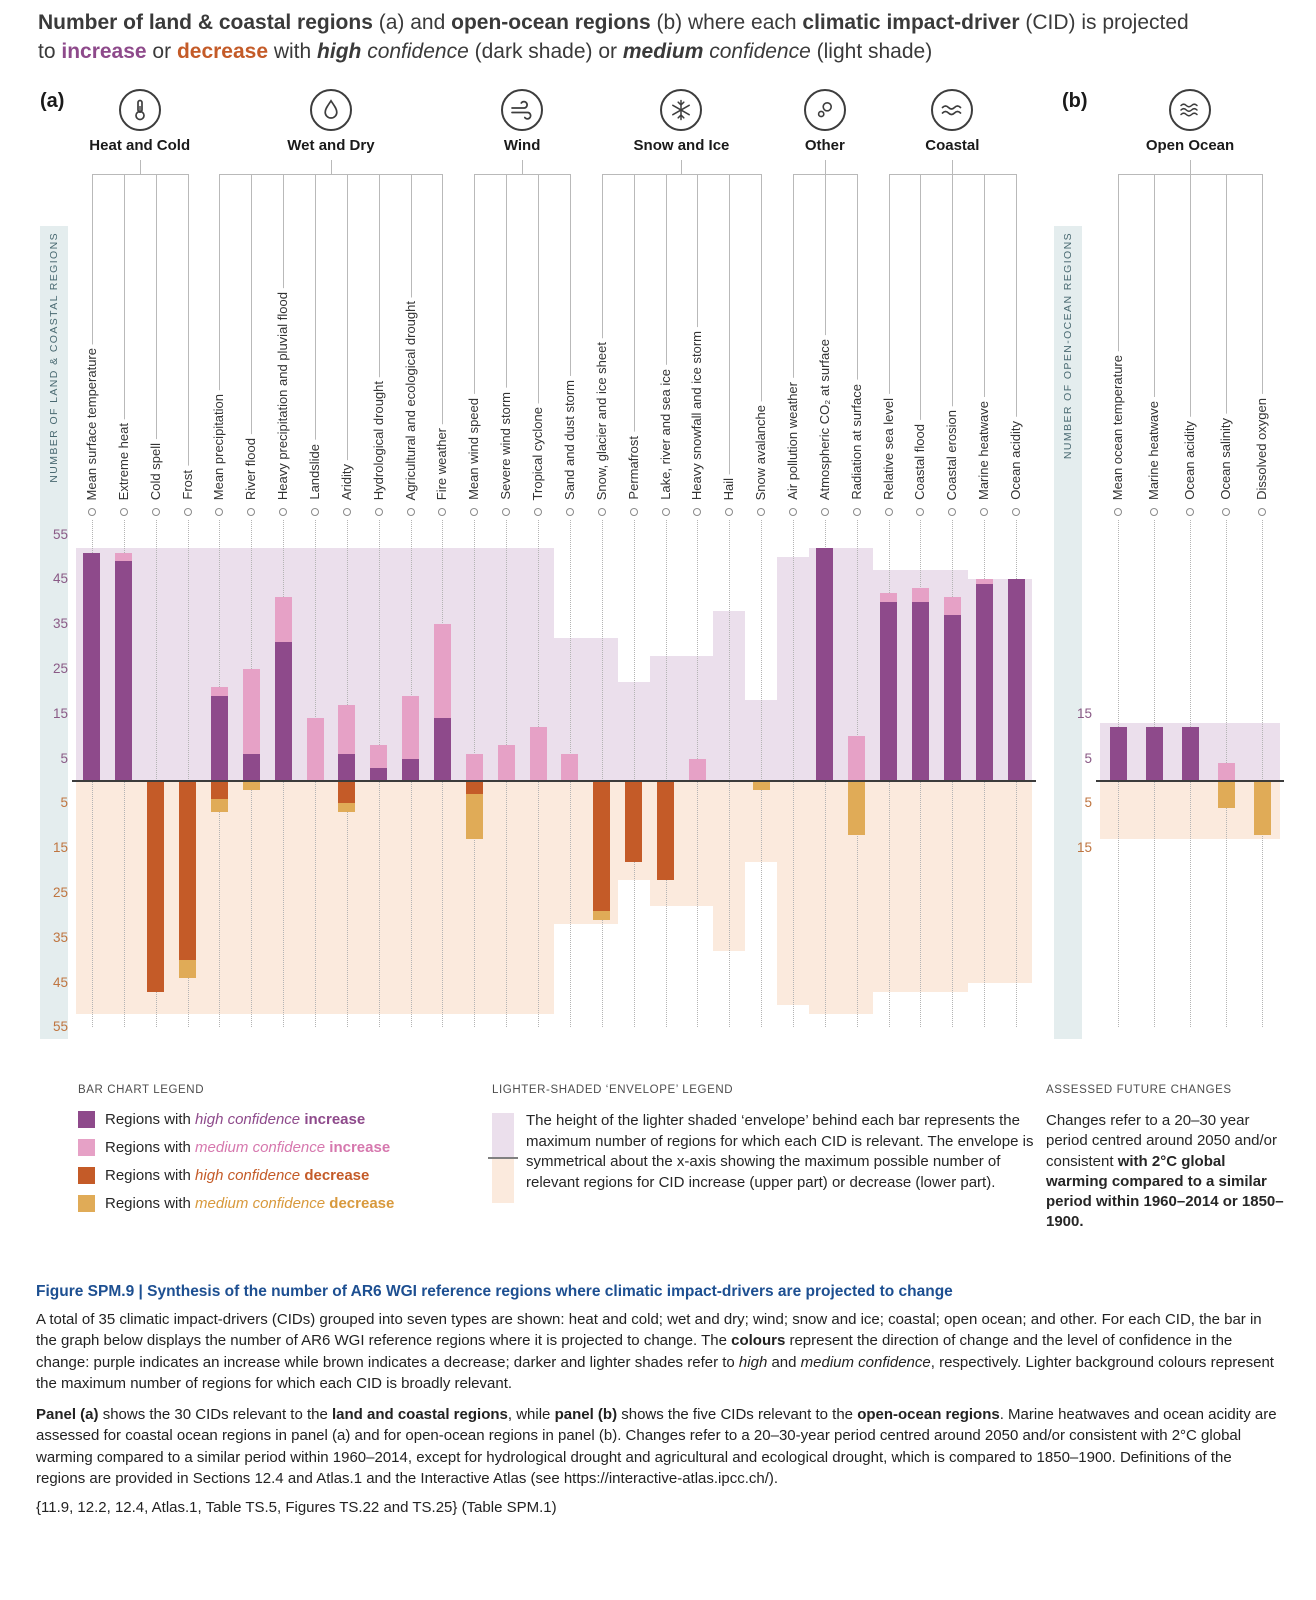 The height and width of the screenshot is (1600, 1316). I want to click on envelope-upper-sample, so click(503, 1135).